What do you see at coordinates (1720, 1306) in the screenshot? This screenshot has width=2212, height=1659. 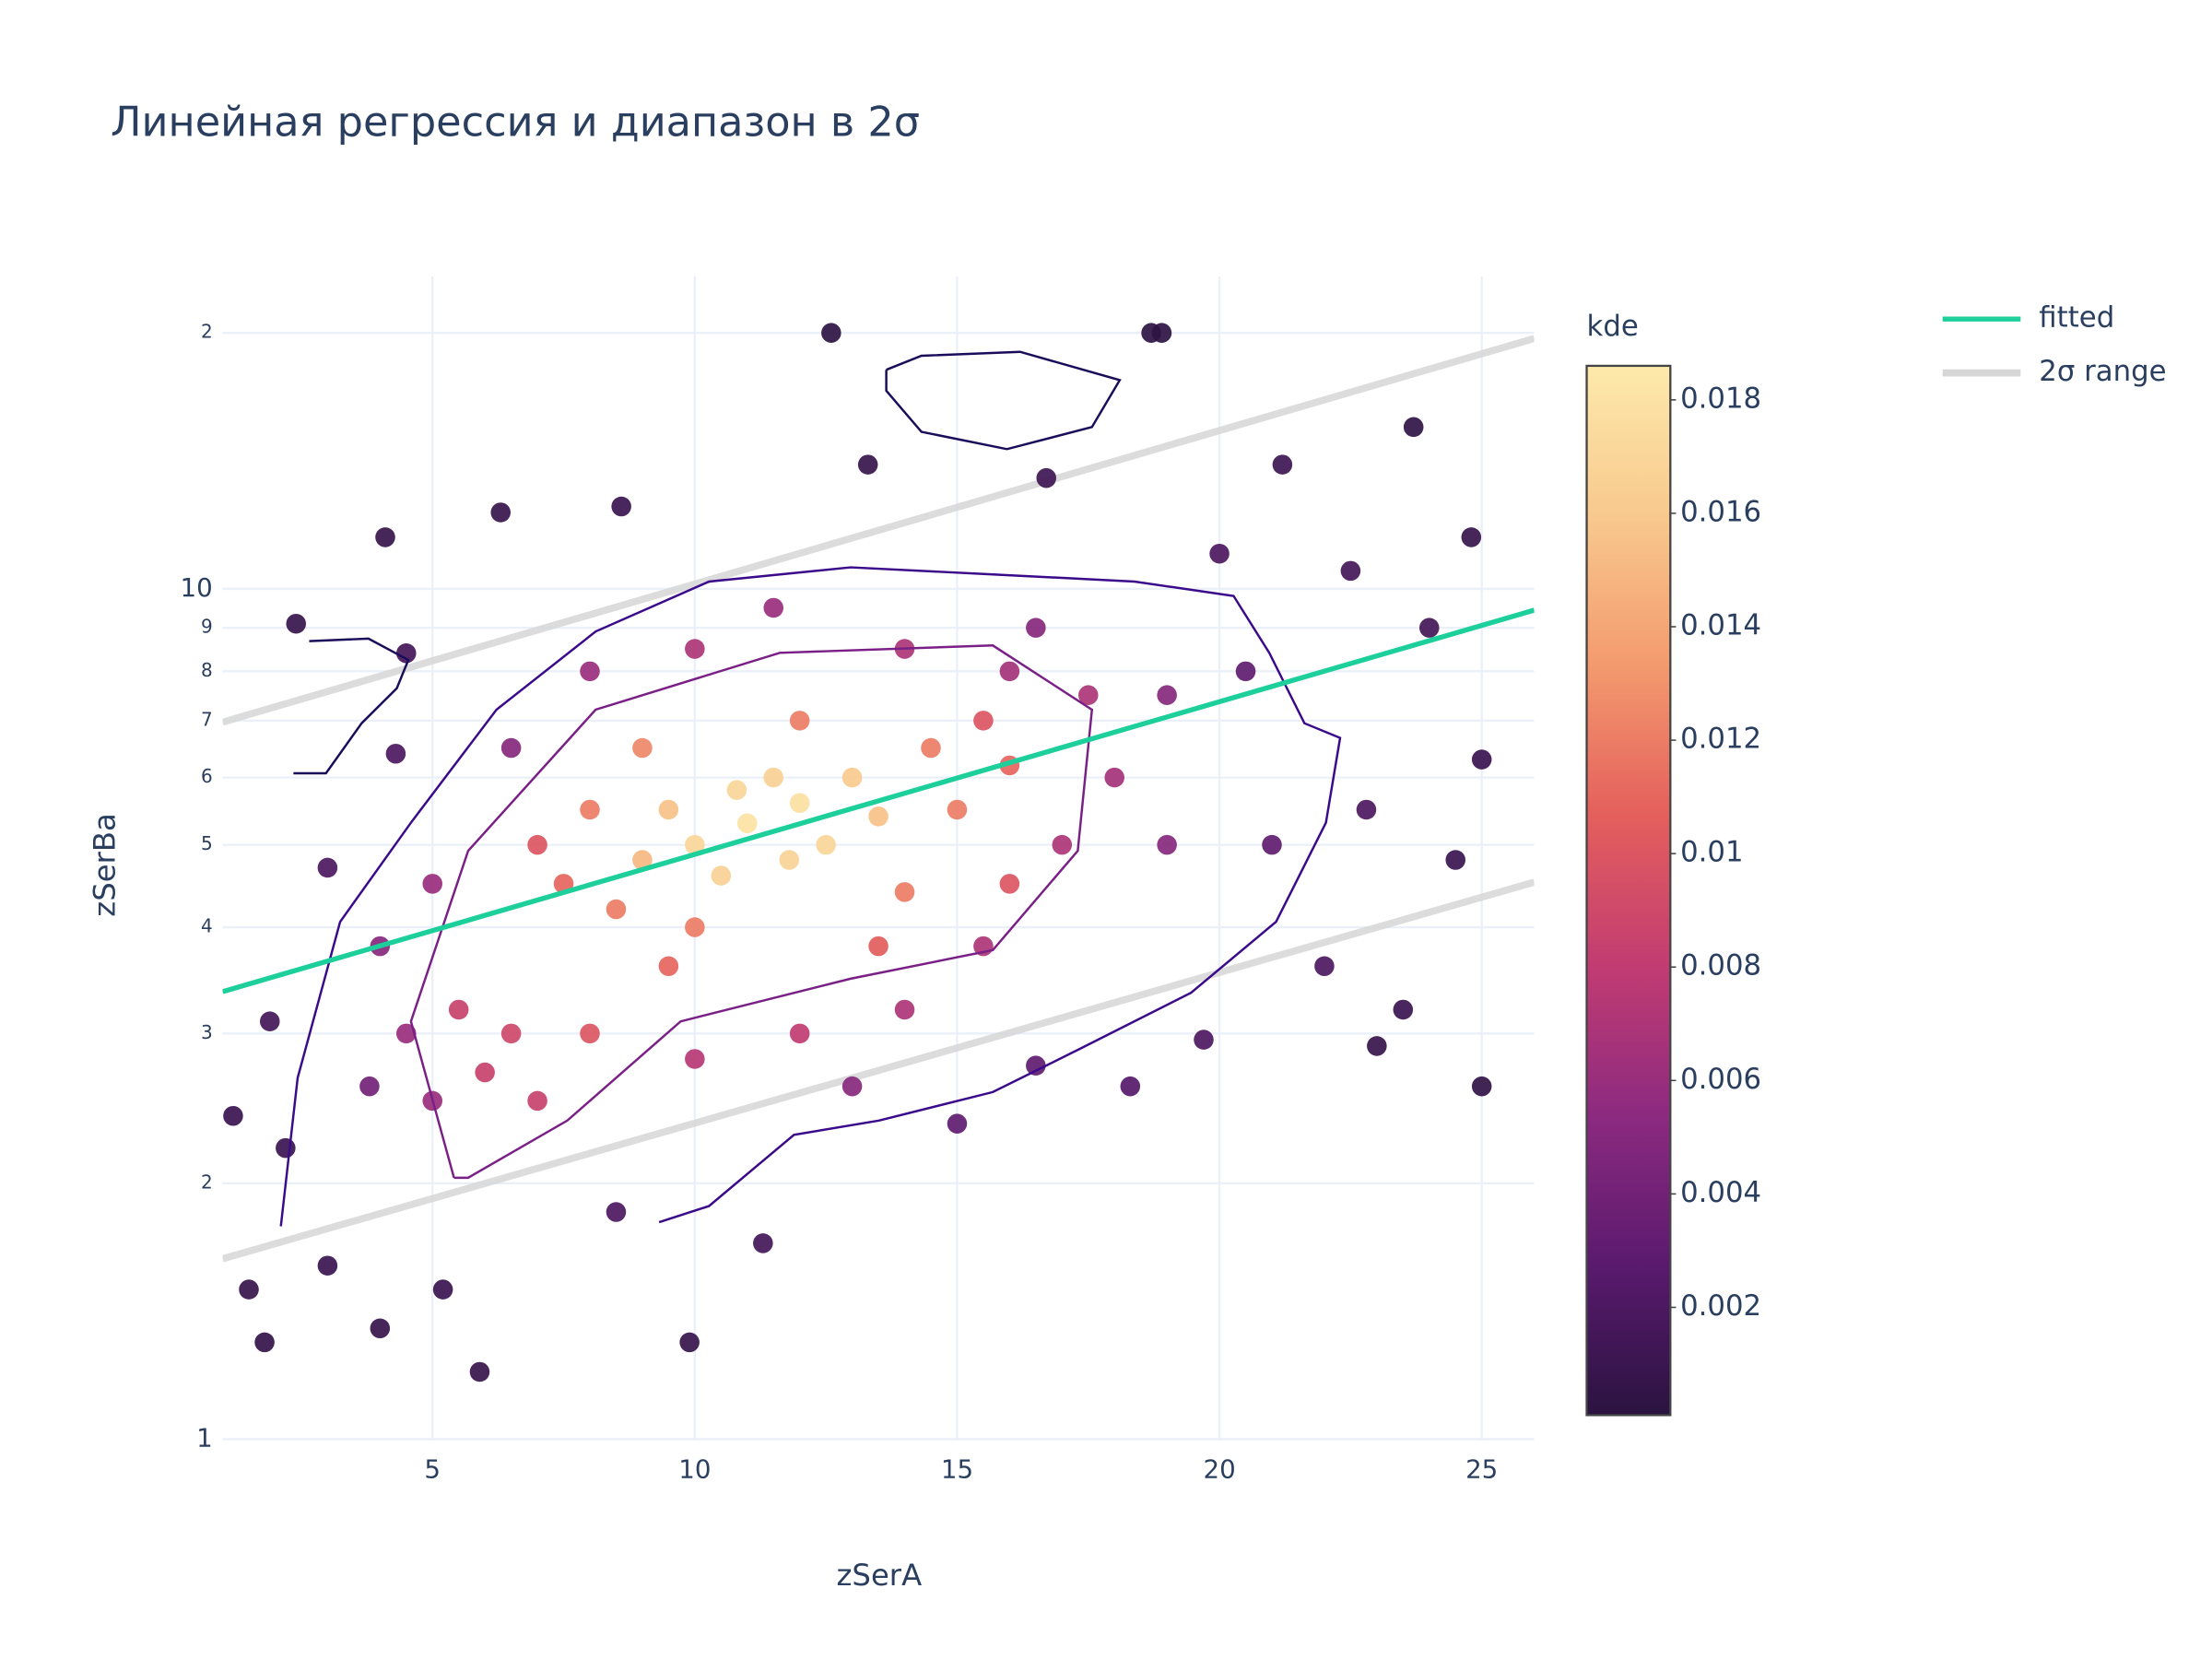 I see `colorbar-tick-label: 0.002` at bounding box center [1720, 1306].